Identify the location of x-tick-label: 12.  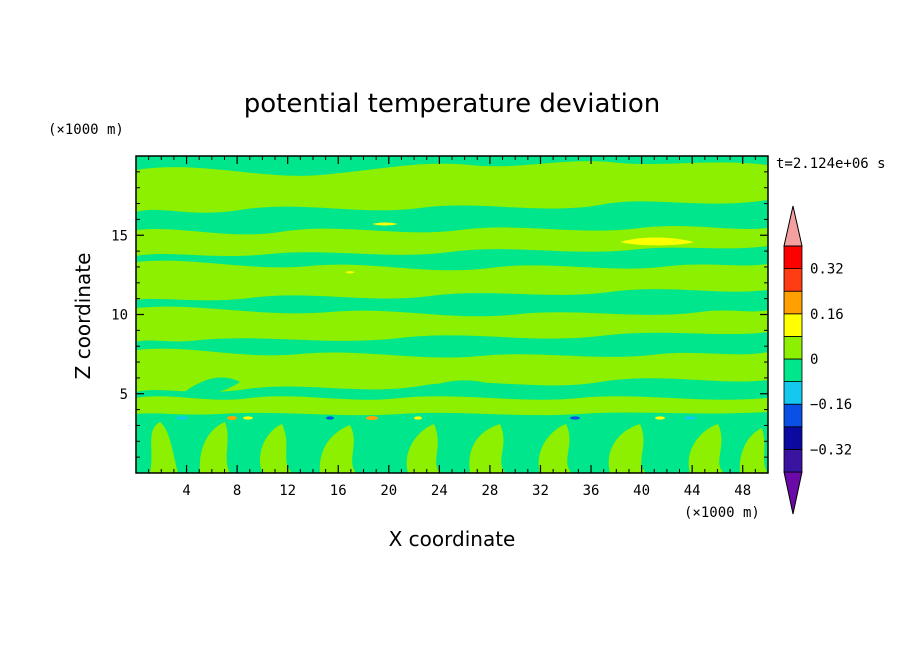
(287, 491).